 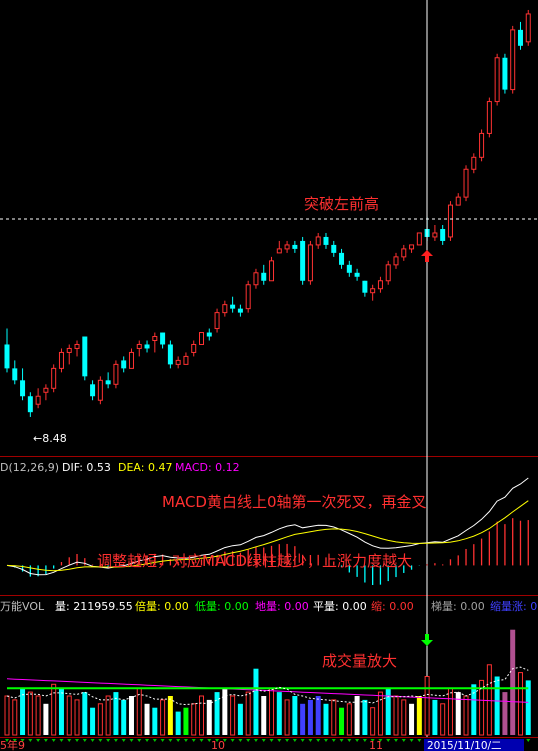 What do you see at coordinates (392, 606) in the screenshot?
I see `volume-item-5: 缩: 0.00` at bounding box center [392, 606].